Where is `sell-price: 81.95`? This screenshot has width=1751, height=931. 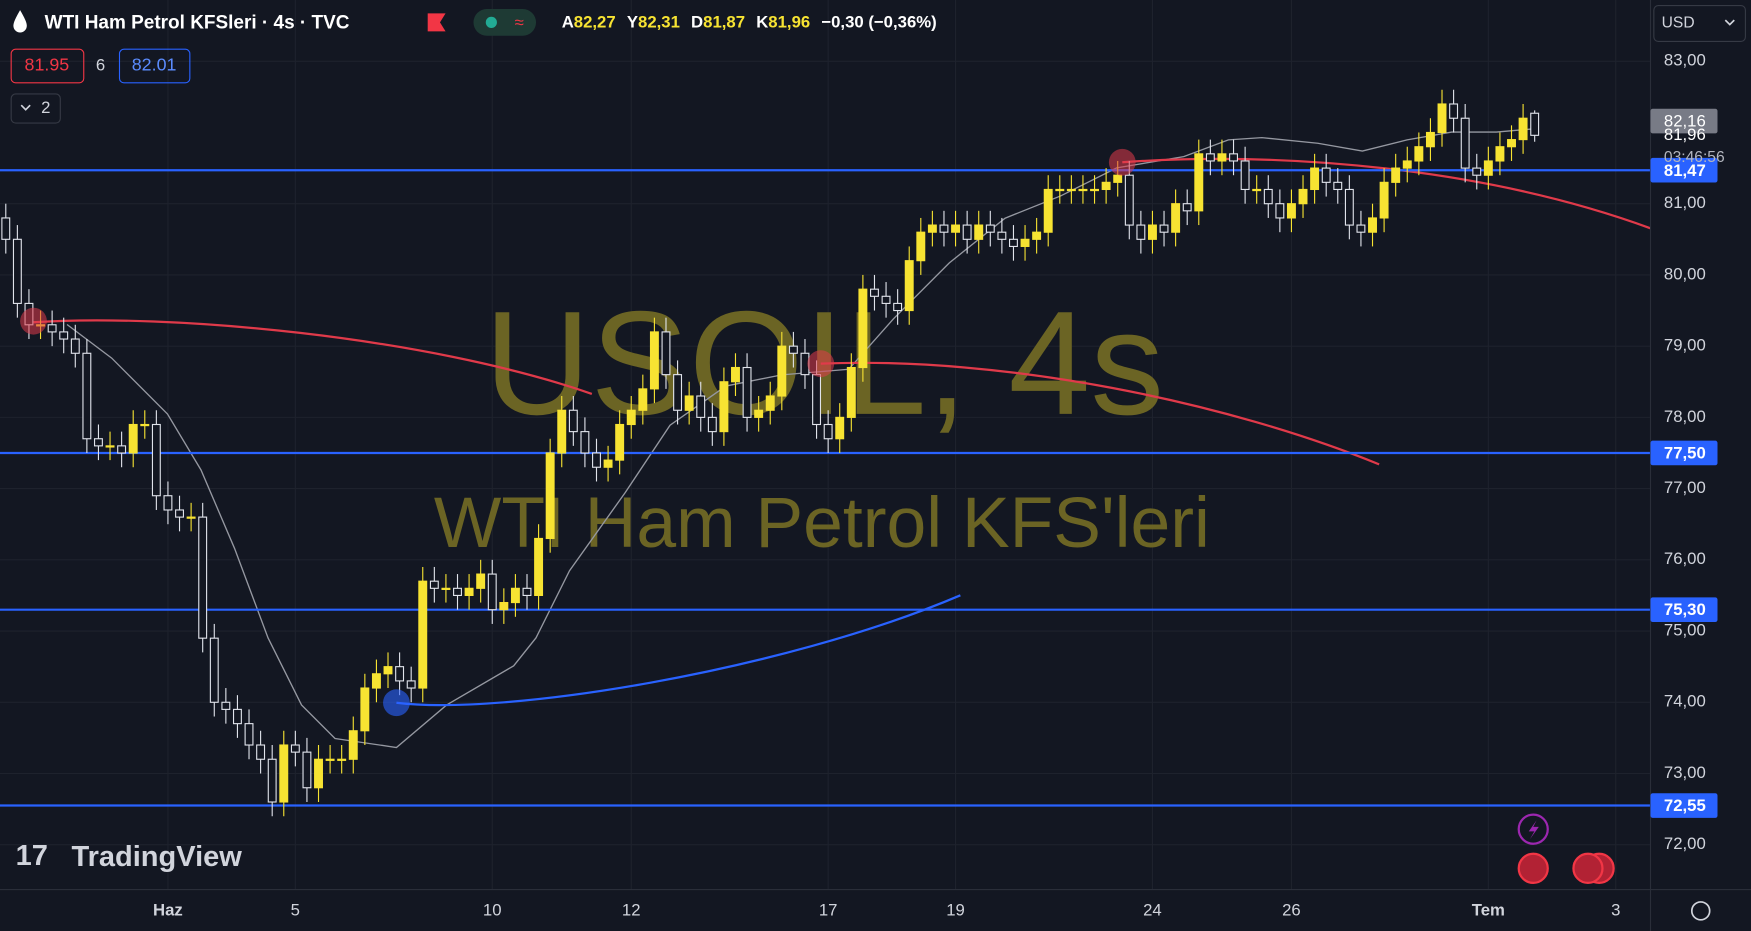
sell-price: 81.95 is located at coordinates (47, 65).